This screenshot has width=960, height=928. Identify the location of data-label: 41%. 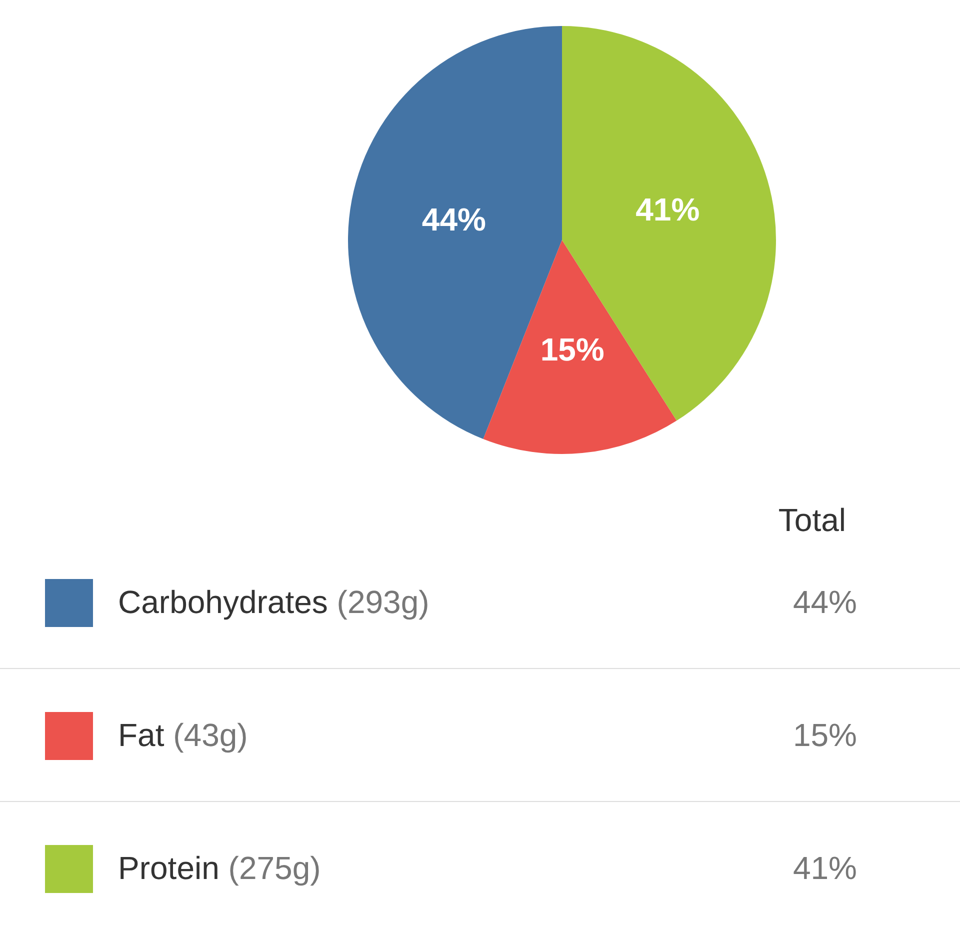
(668, 209).